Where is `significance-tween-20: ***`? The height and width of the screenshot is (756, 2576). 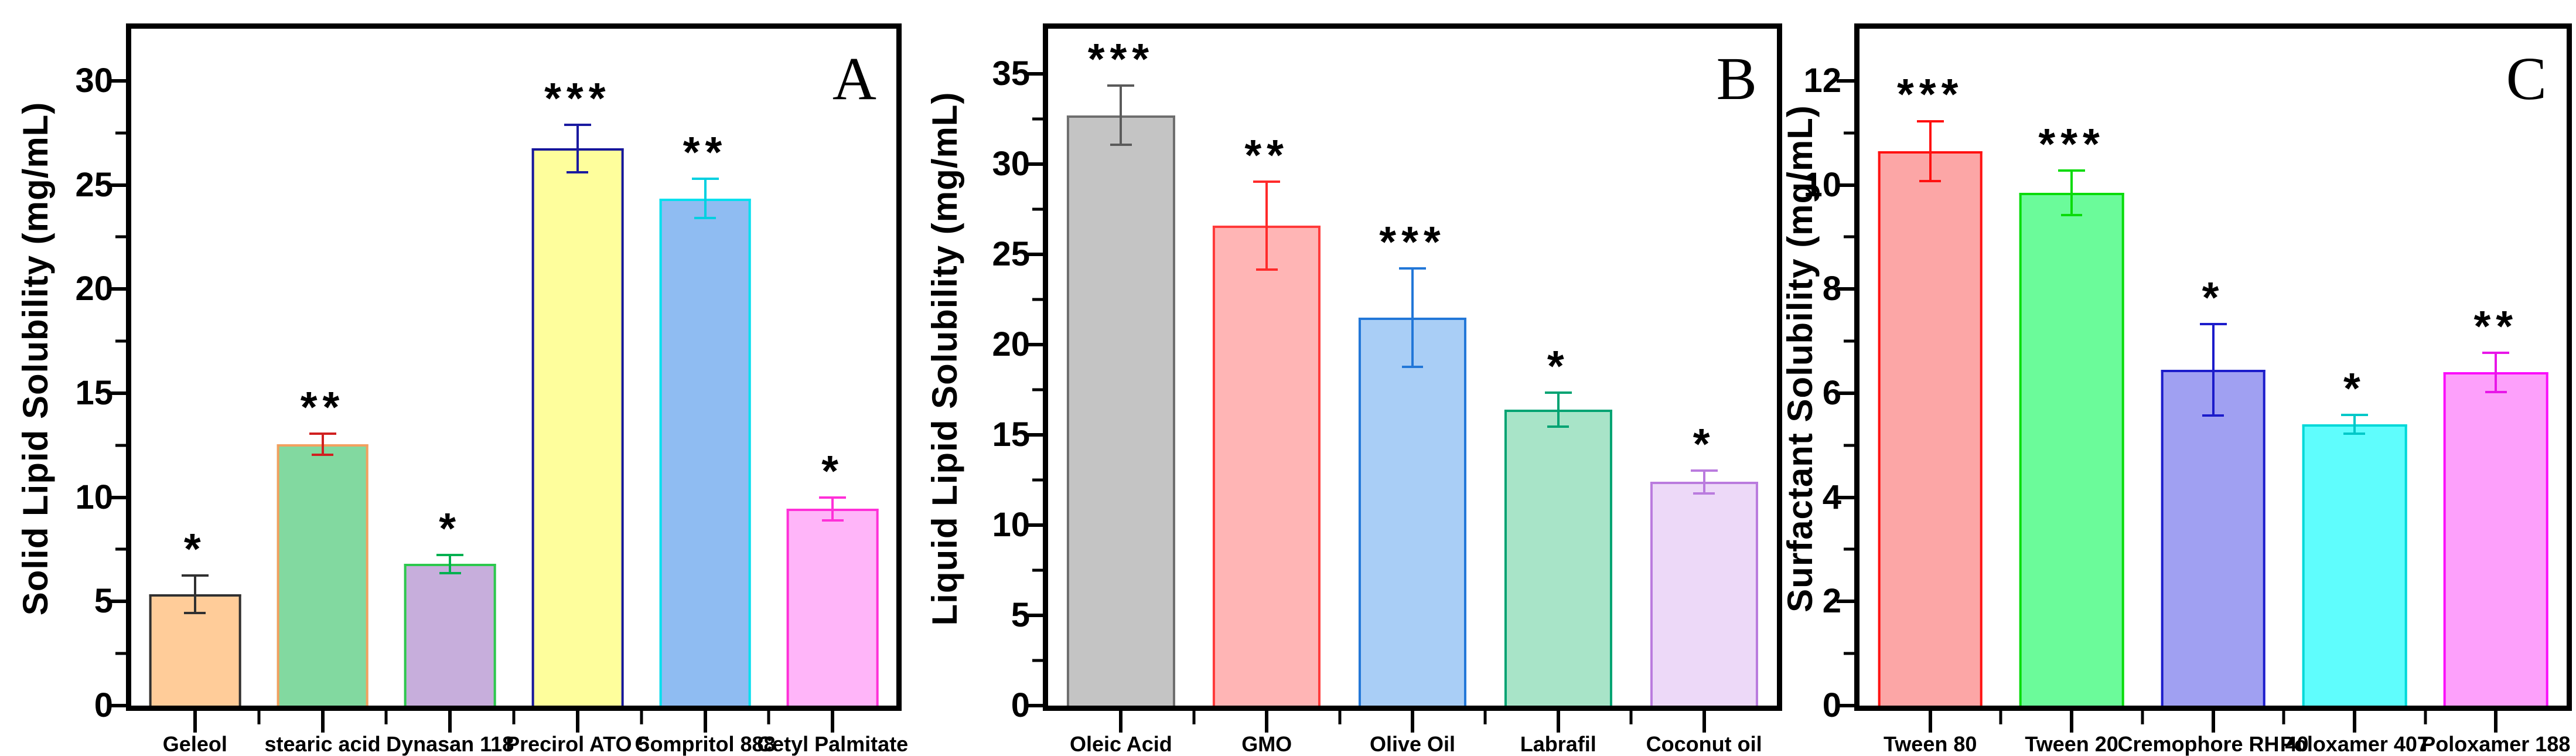
significance-tween-20: *** is located at coordinates (2071, 143).